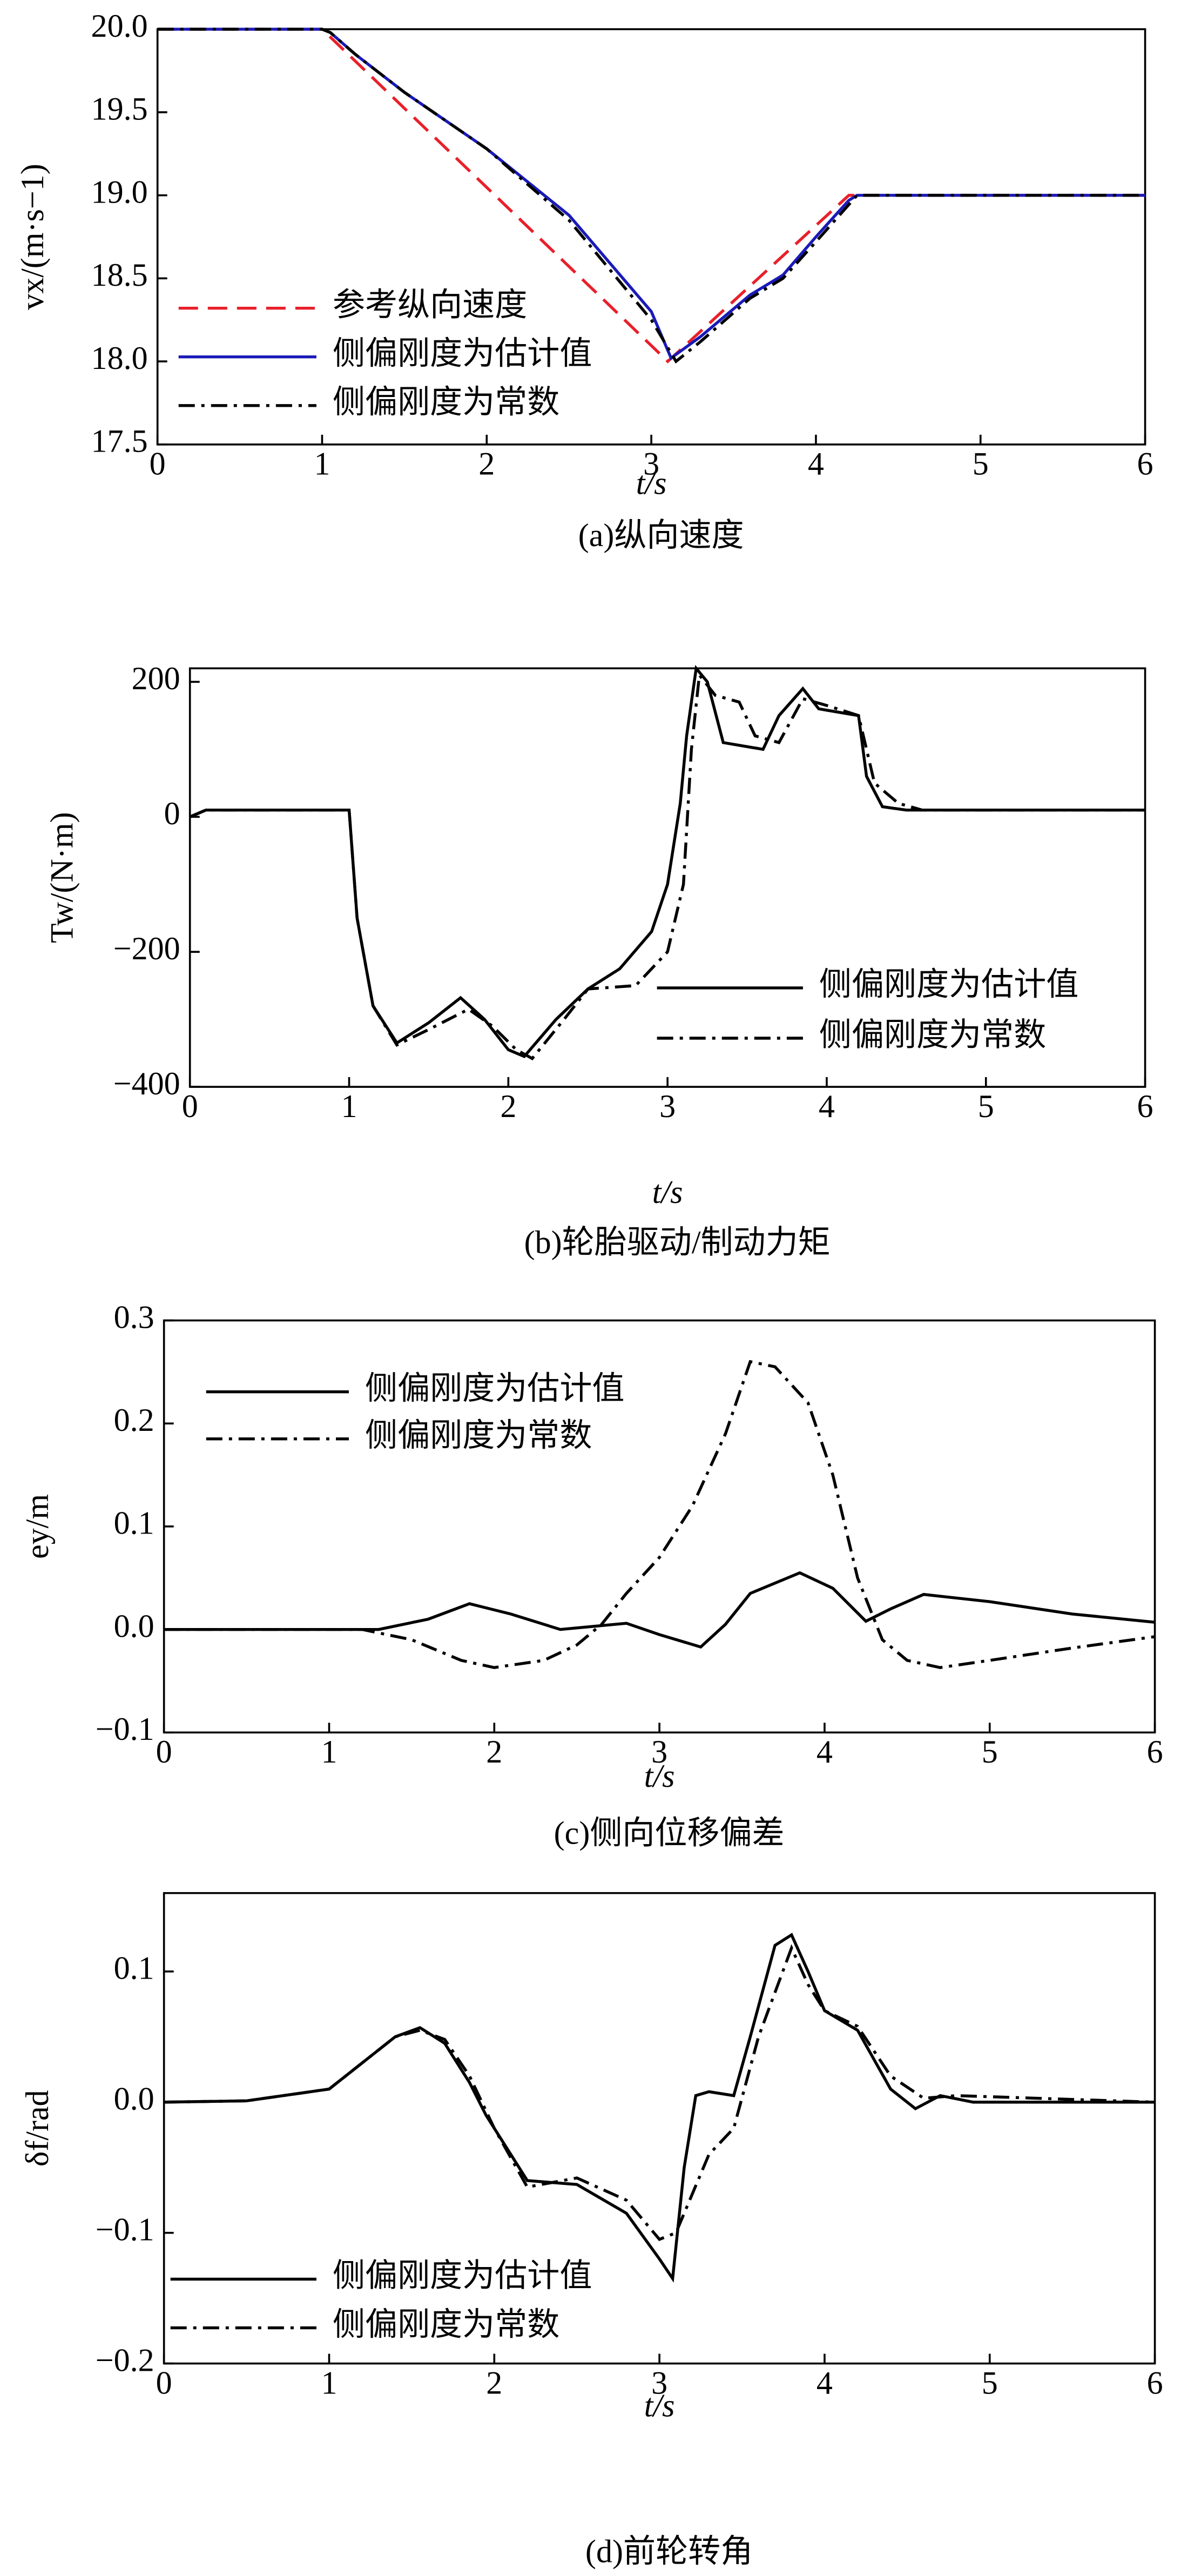 The height and width of the screenshot is (2576, 1181). Describe the element at coordinates (147, 1083) in the screenshot. I see `y-tick-label: −400` at that location.